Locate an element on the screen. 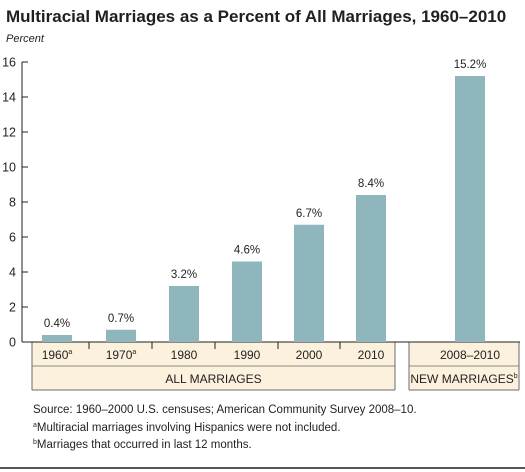 This screenshot has width=525, height=472. y-tick-label: 4 is located at coordinates (12, 273).